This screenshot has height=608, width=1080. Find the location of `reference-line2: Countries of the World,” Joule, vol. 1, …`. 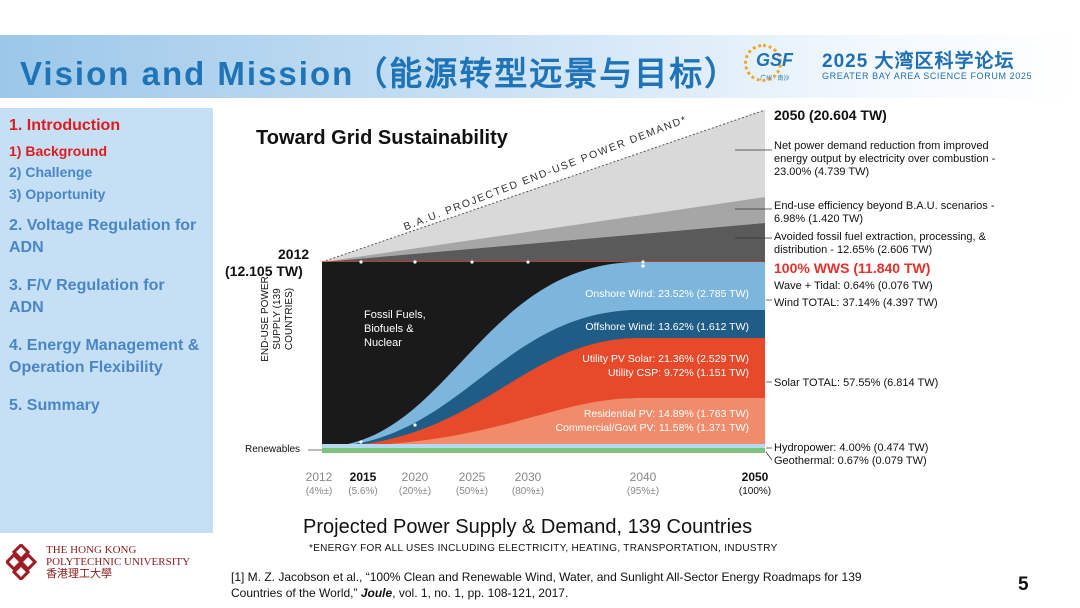

reference-line2: Countries of the World,” Joule, vol. 1, … is located at coordinates (546, 593).